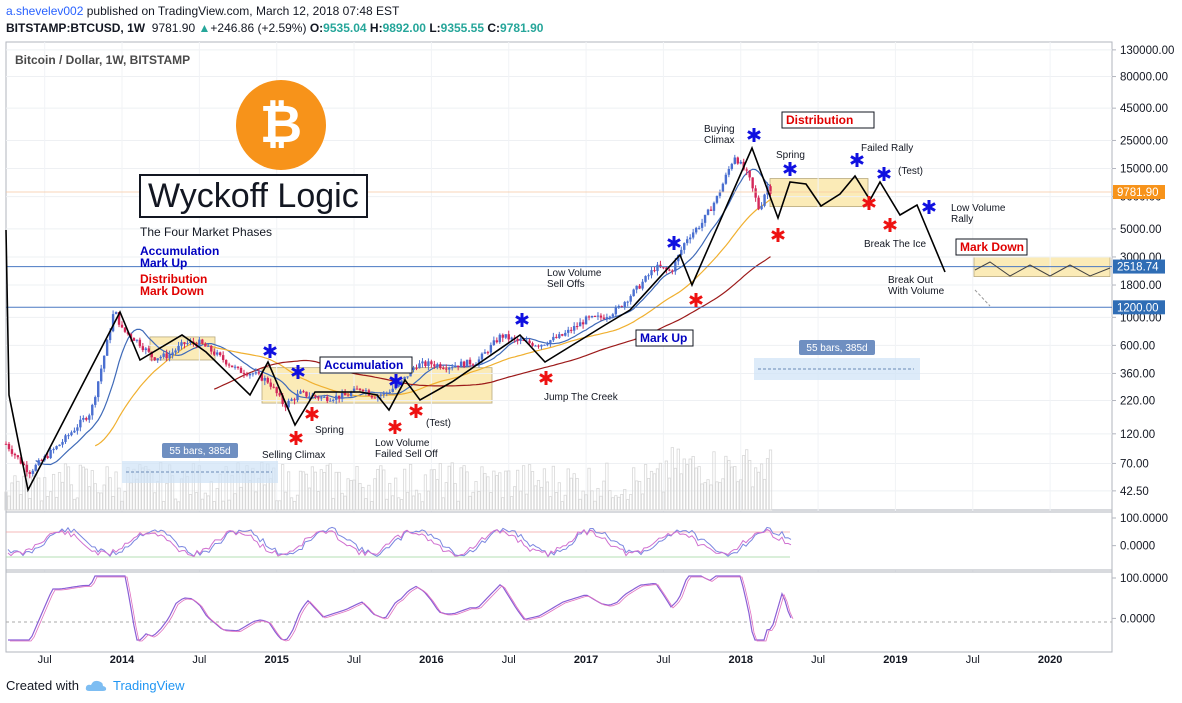 This screenshot has height=703, width=1182. What do you see at coordinates (982, 298) in the screenshot?
I see `markdown-arrow-line` at bounding box center [982, 298].